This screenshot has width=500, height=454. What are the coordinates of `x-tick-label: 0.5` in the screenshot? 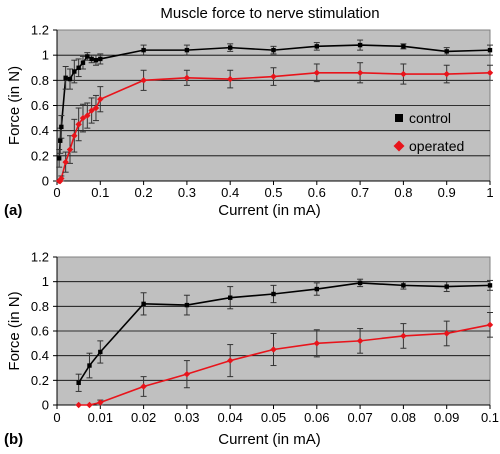 It's located at (273, 192).